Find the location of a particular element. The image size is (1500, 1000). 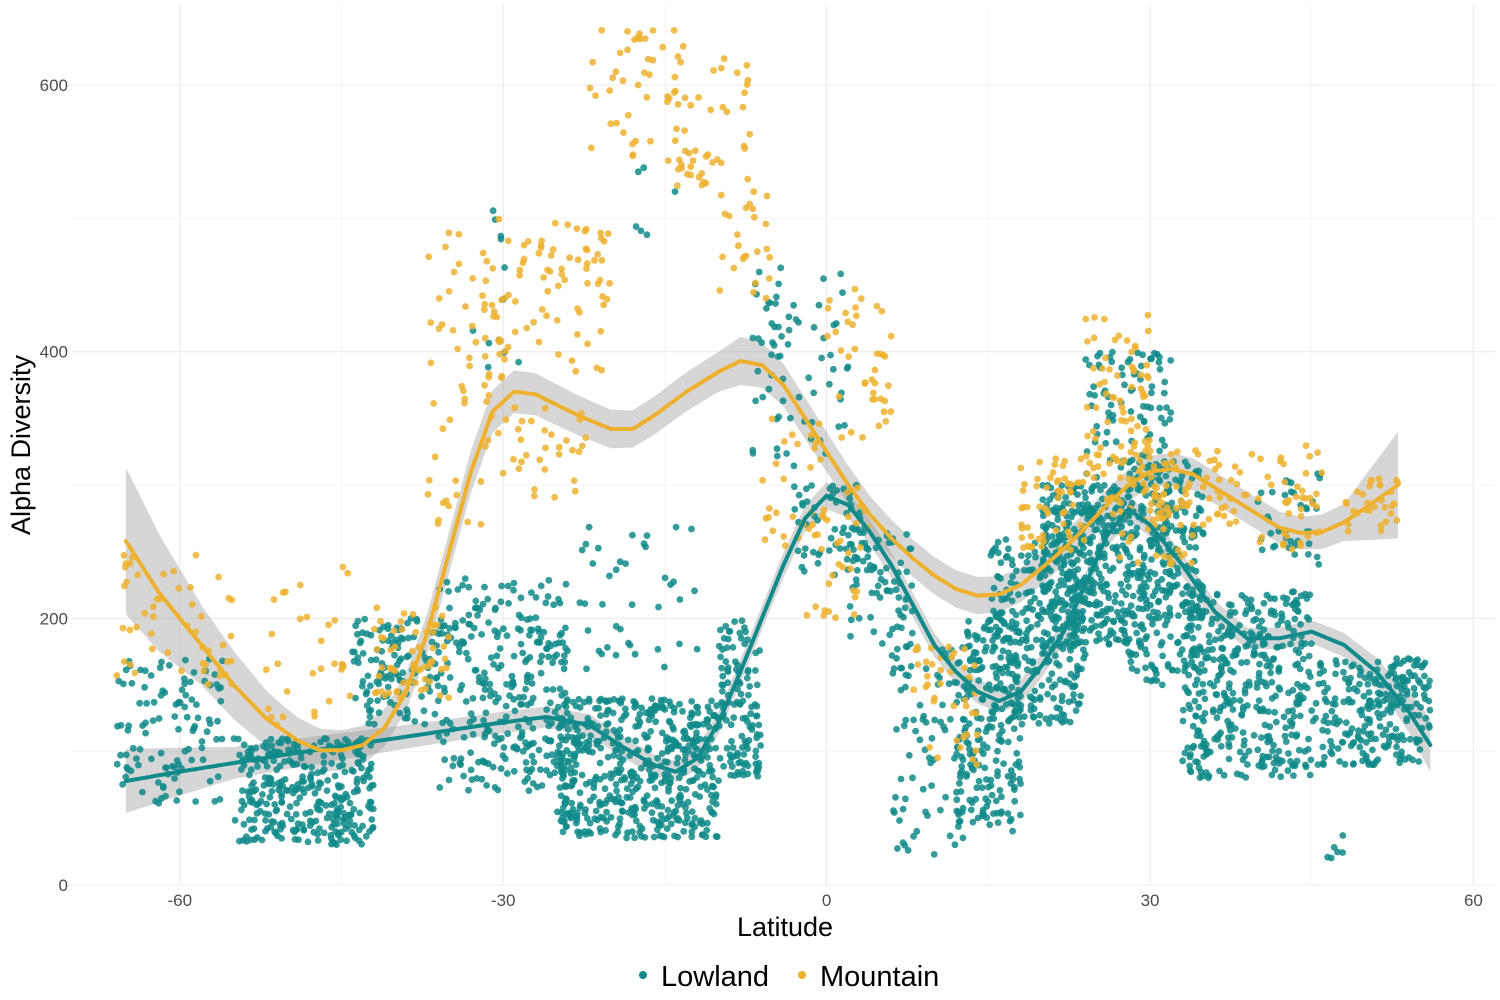

legend-label-mountain: Mountain is located at coordinates (879, 977).